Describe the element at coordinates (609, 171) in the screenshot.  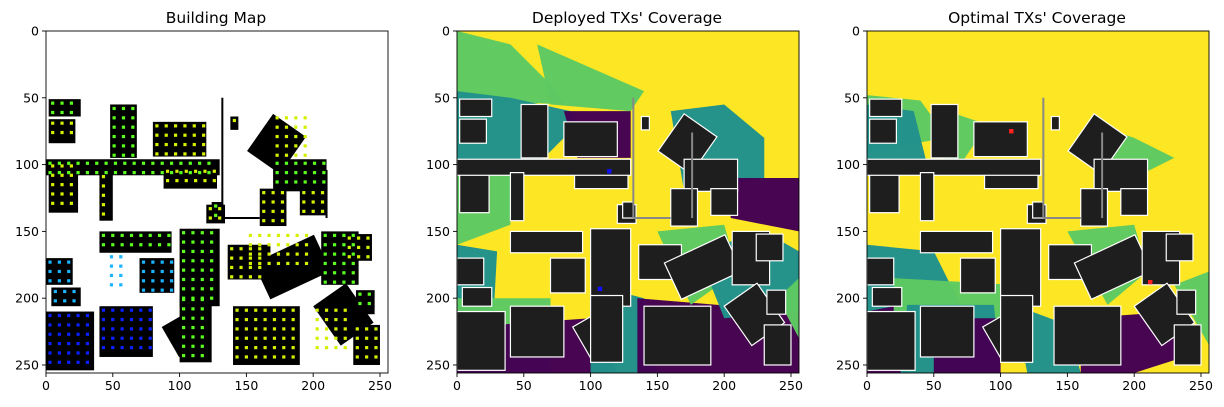
I see `transmitter` at that location.